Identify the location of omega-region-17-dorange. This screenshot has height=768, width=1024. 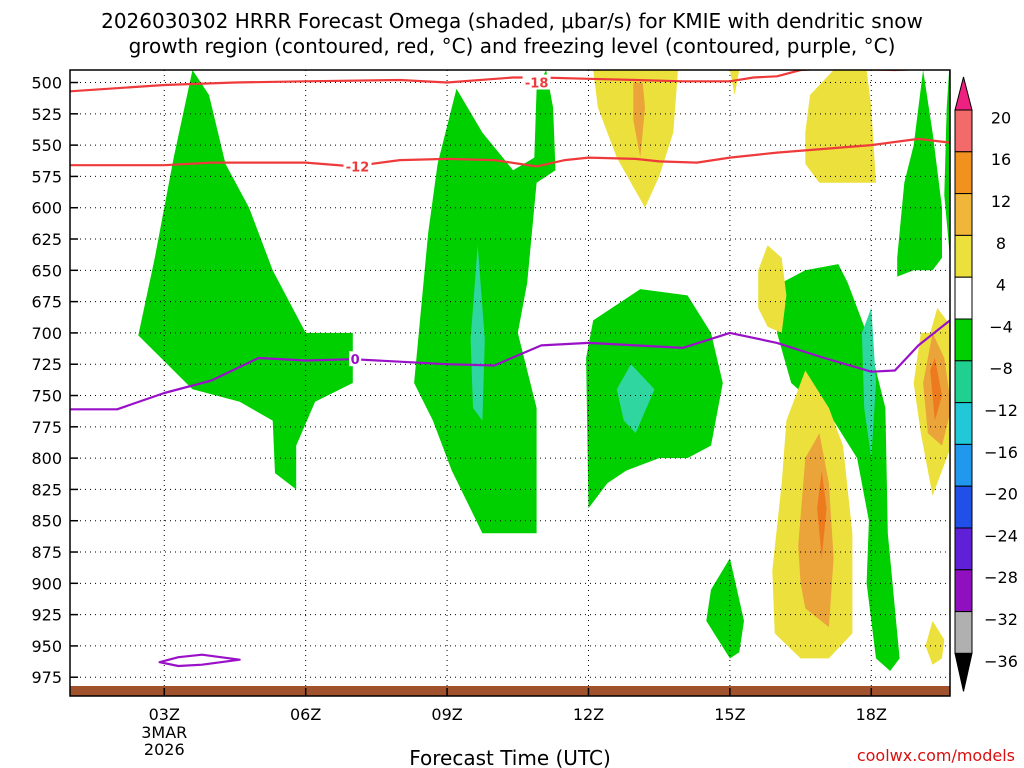
(822, 514).